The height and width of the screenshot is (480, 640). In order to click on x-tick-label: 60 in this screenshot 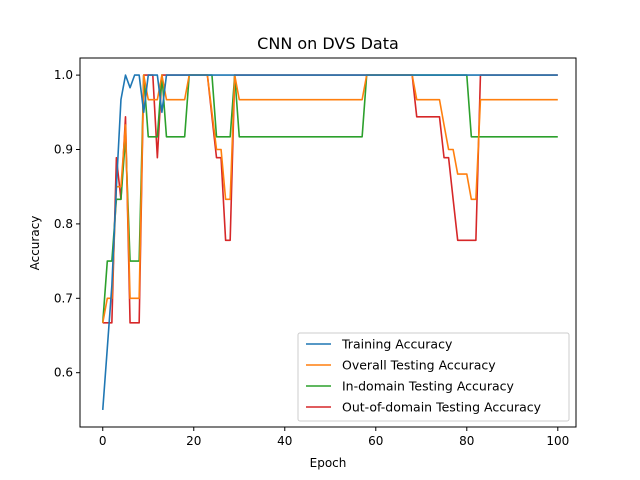, I will do `click(375, 441)`.